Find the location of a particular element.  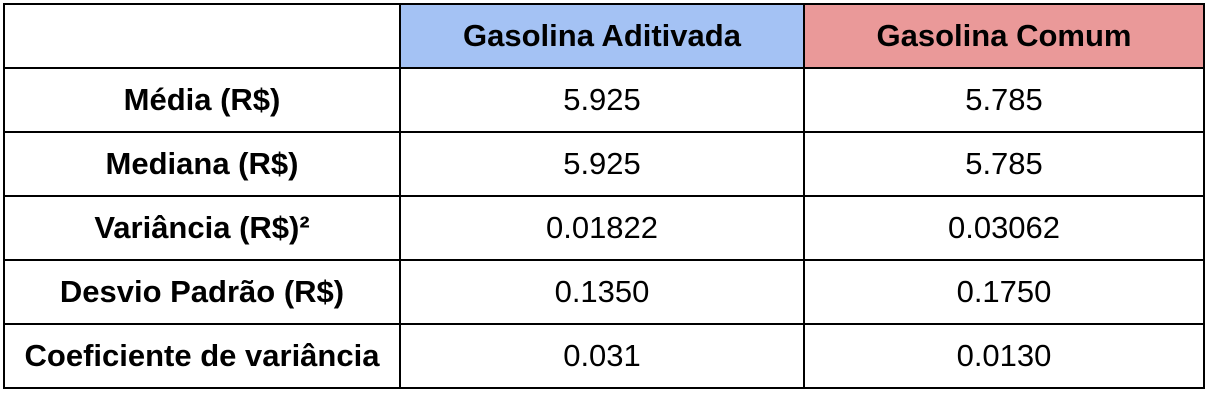

cell-variancia-aditivada: 0.01822 is located at coordinates (602, 228).